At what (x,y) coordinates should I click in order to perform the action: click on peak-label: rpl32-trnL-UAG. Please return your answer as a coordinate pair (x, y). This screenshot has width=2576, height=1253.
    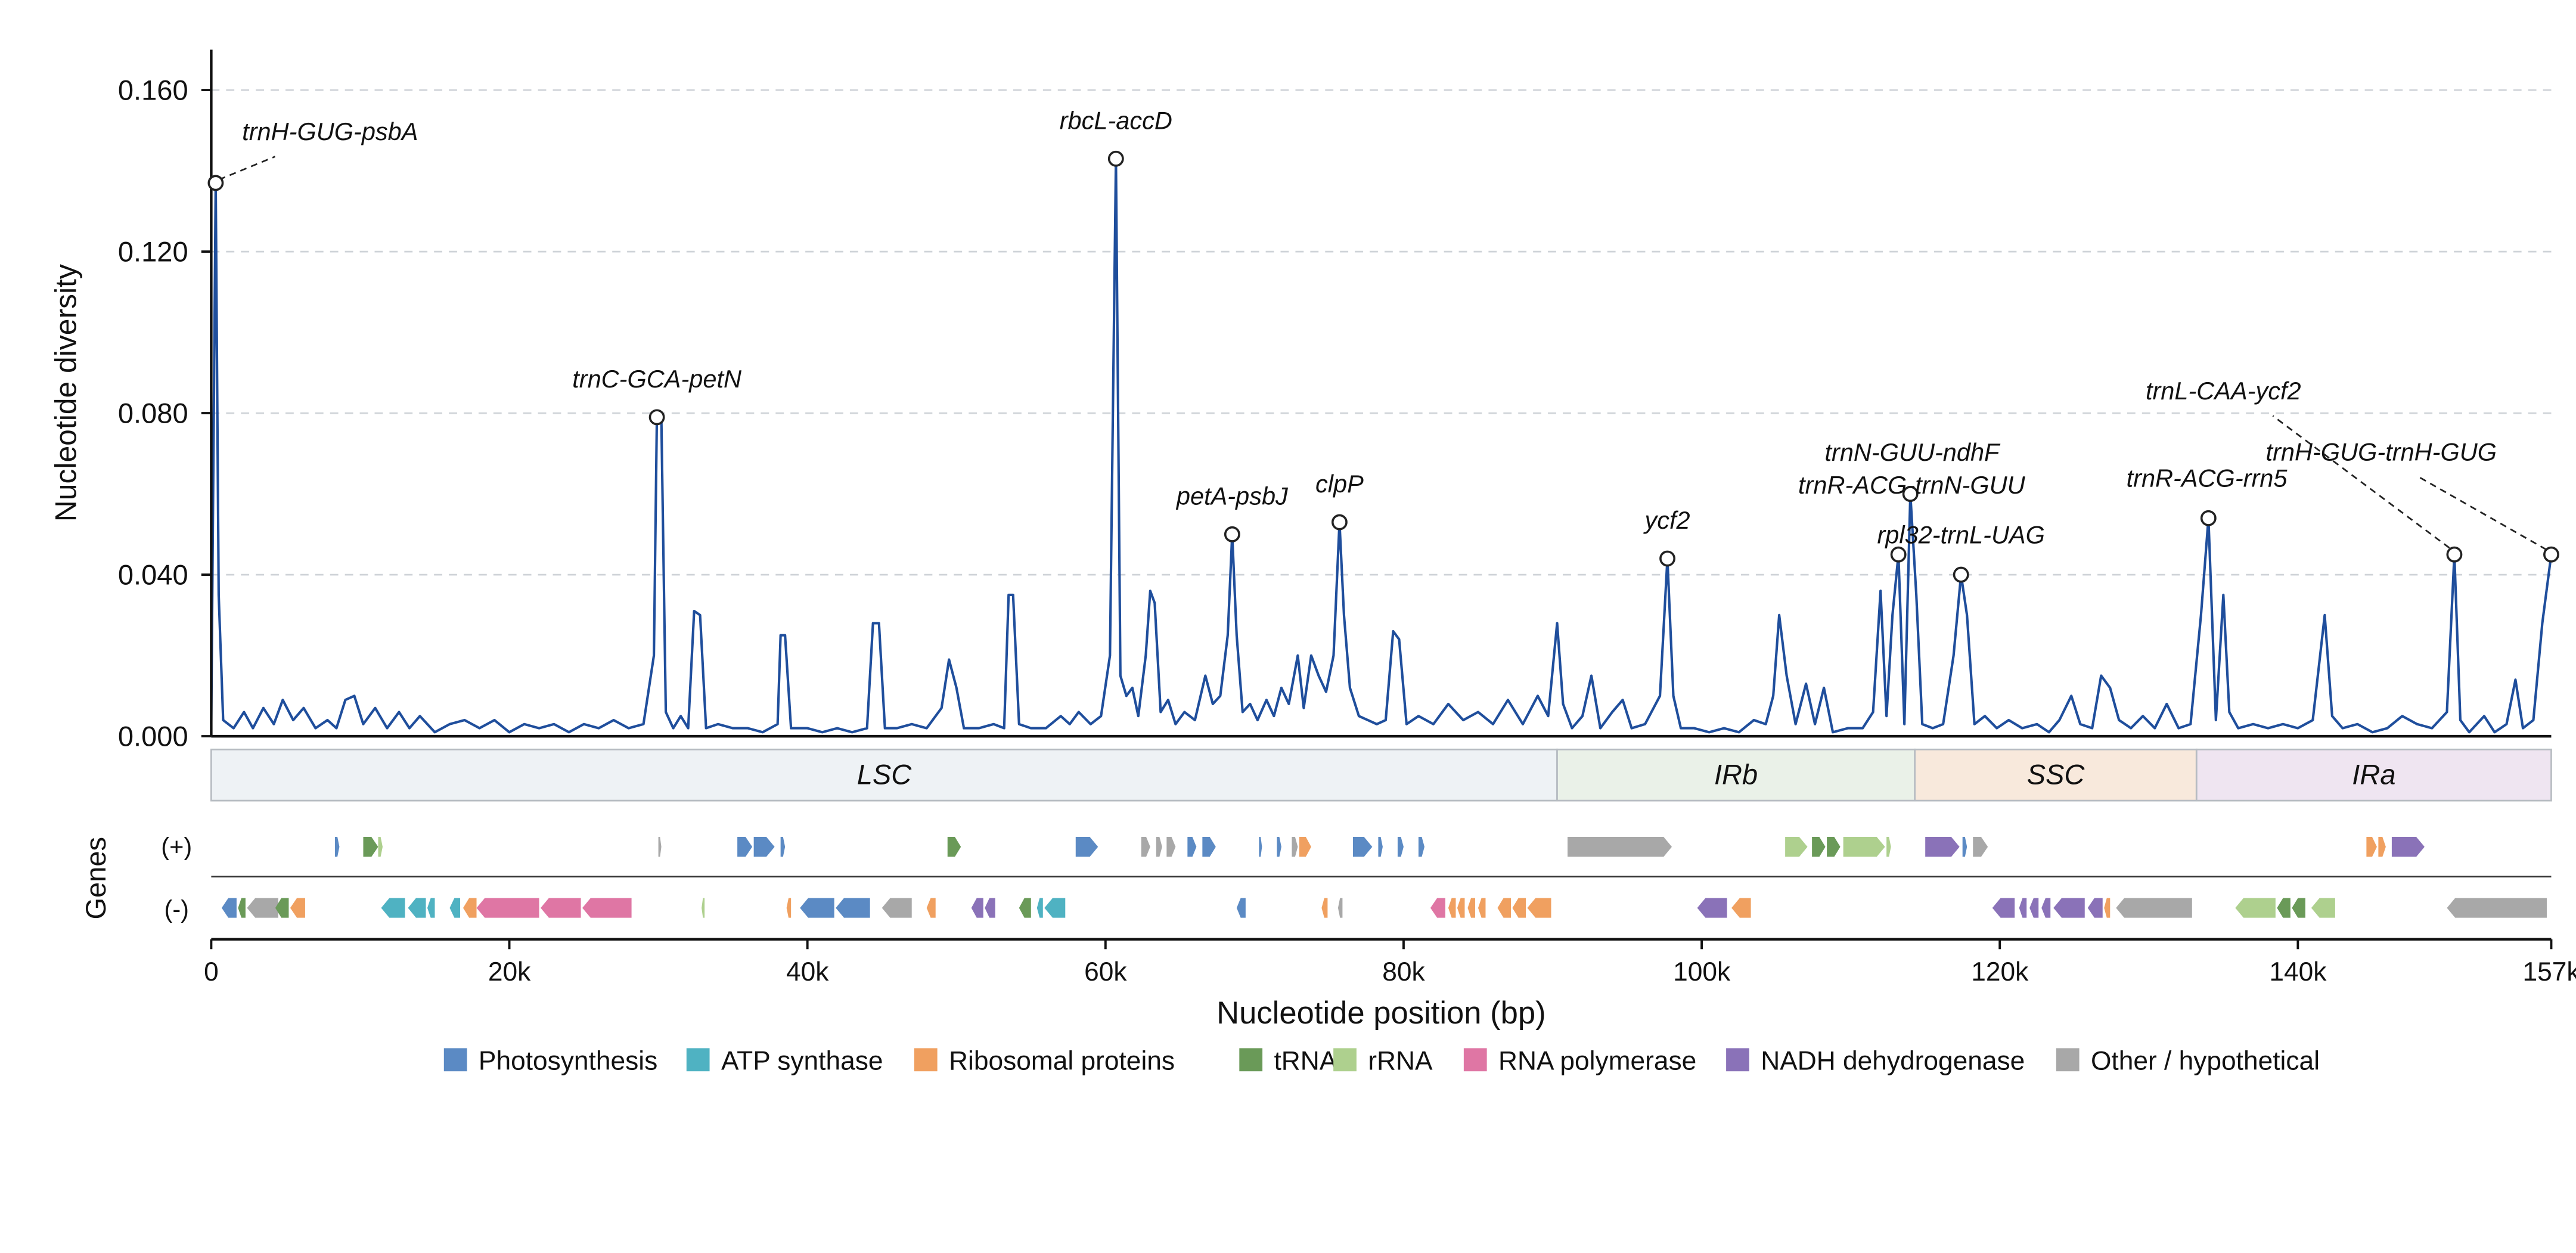
    Looking at the image, I should click on (1961, 535).